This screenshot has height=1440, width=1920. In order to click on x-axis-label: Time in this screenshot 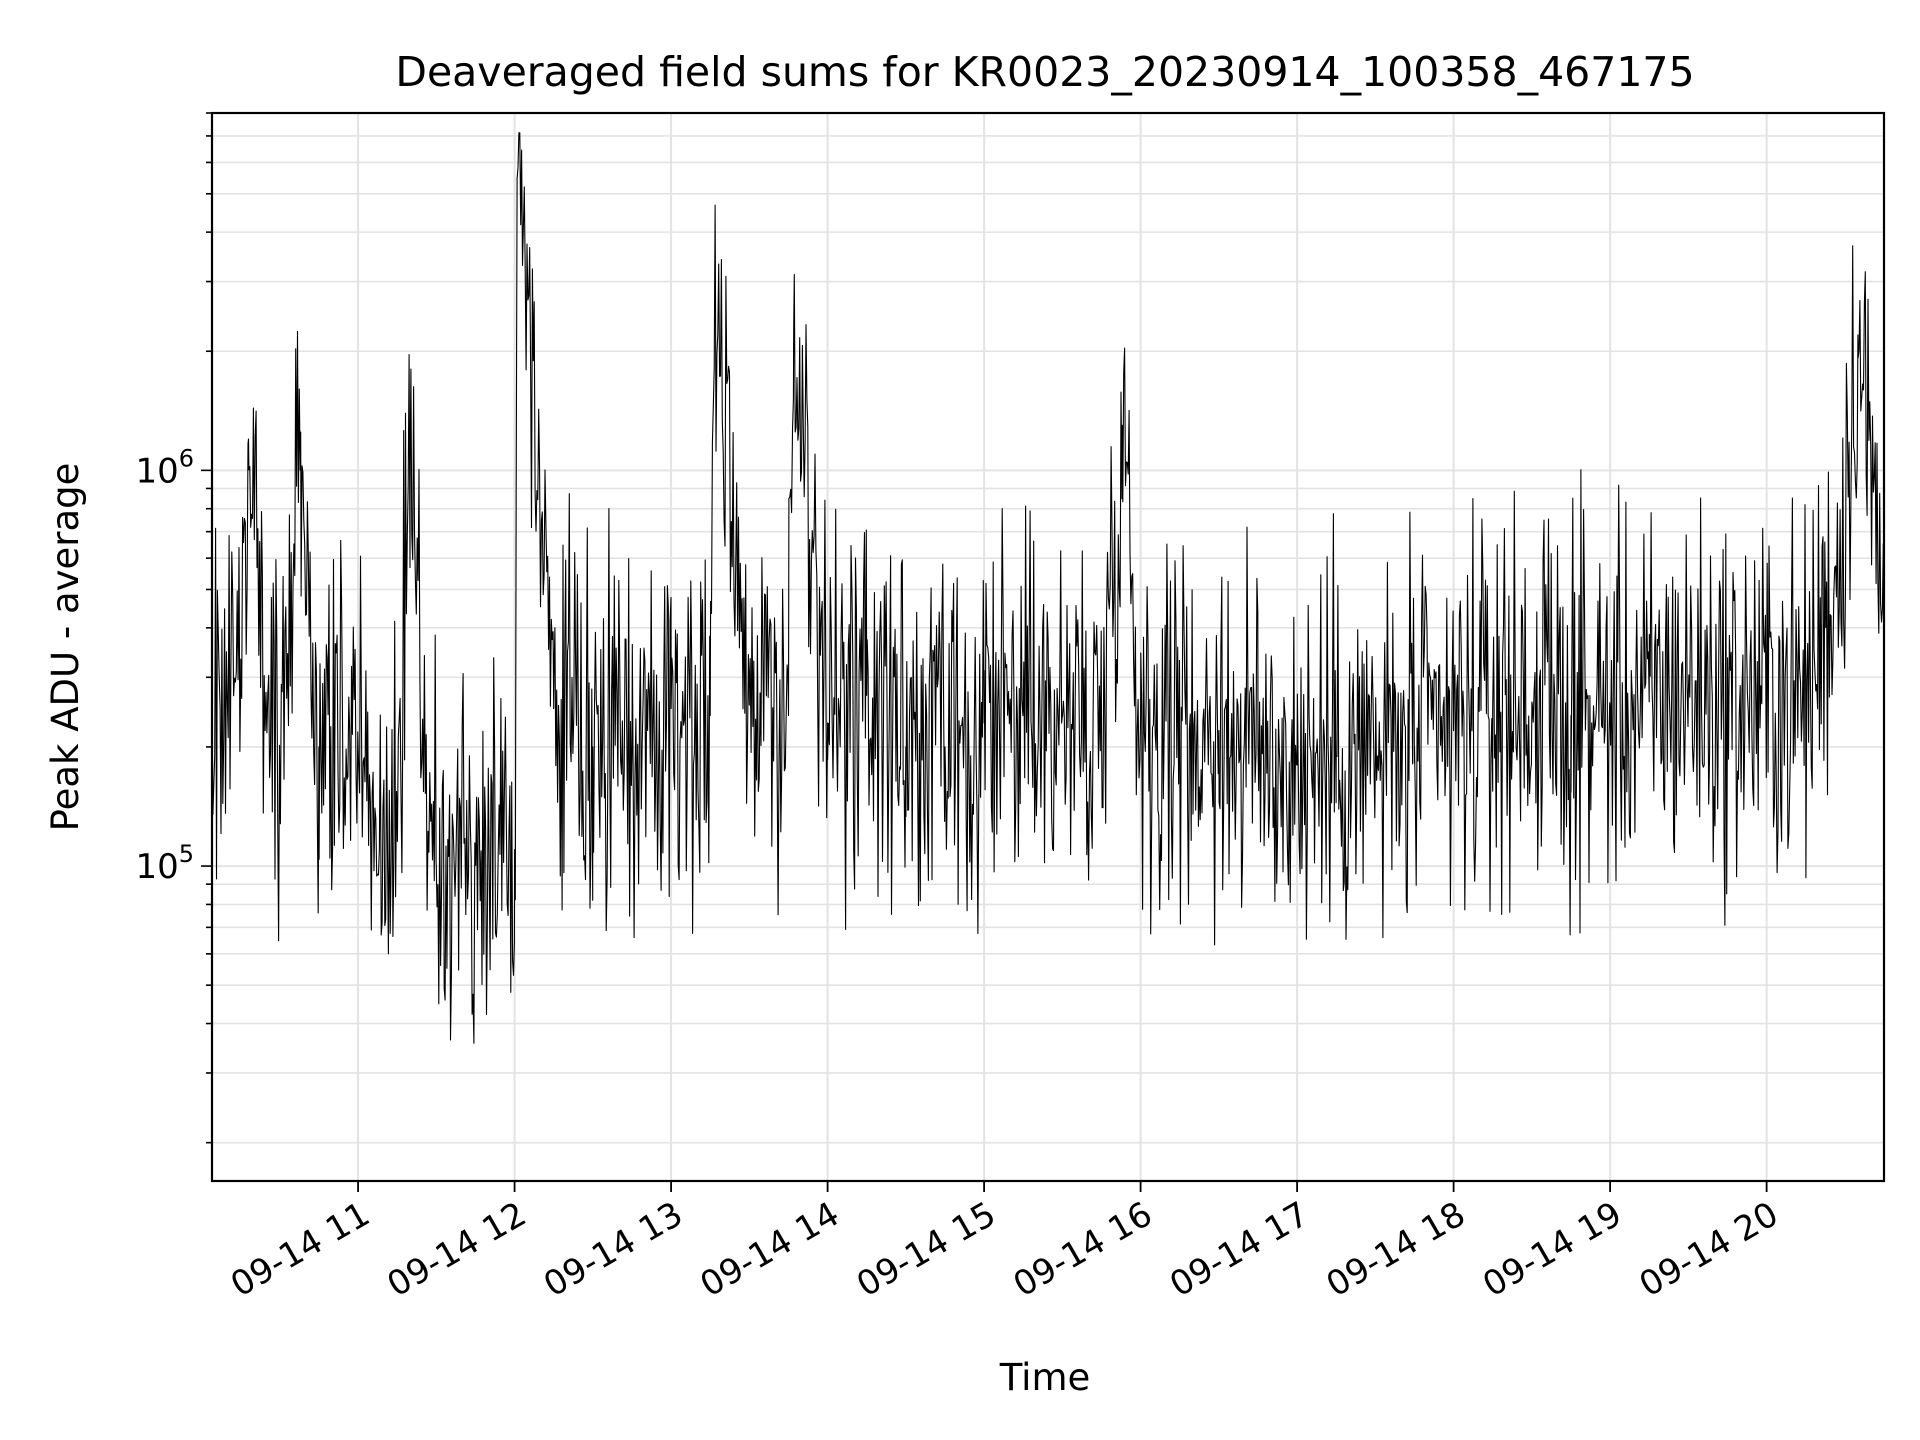, I will do `click(1045, 1377)`.